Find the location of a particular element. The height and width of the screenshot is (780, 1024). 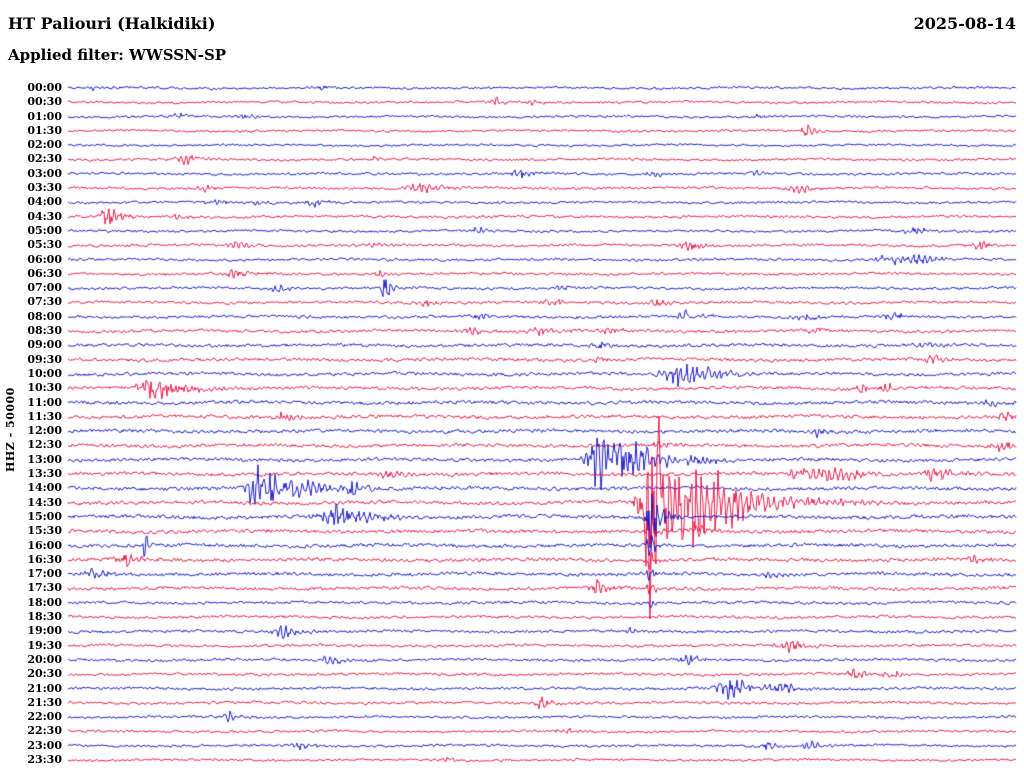

time-label: 05:30 is located at coordinates (44, 245).